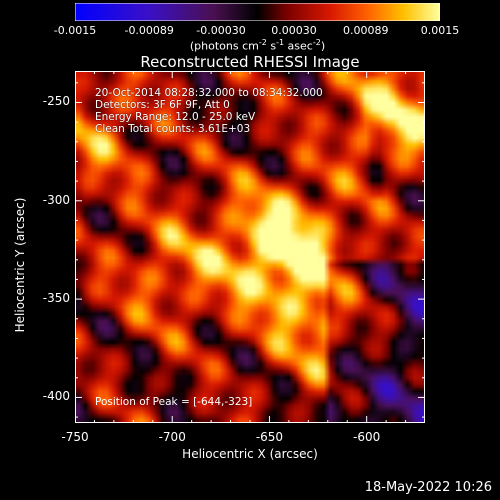 Image resolution: width=500 pixels, height=500 pixels. Describe the element at coordinates (56, 396) in the screenshot. I see `y-tick-label: -400` at that location.